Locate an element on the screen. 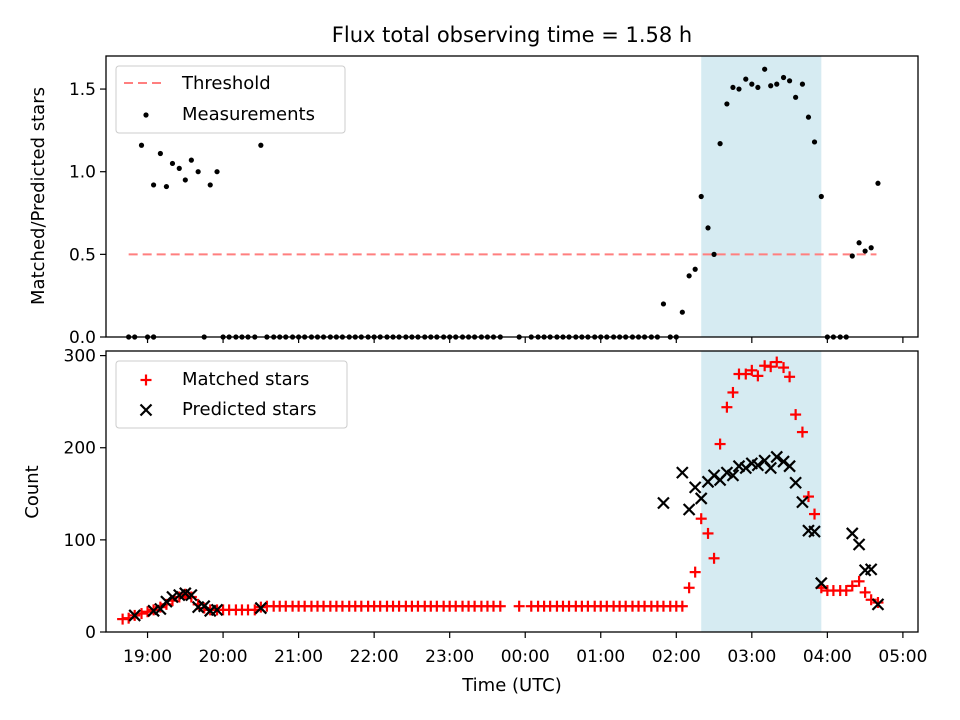 The height and width of the screenshot is (720, 960). top-legend: Threshold Measurements is located at coordinates (230, 99).